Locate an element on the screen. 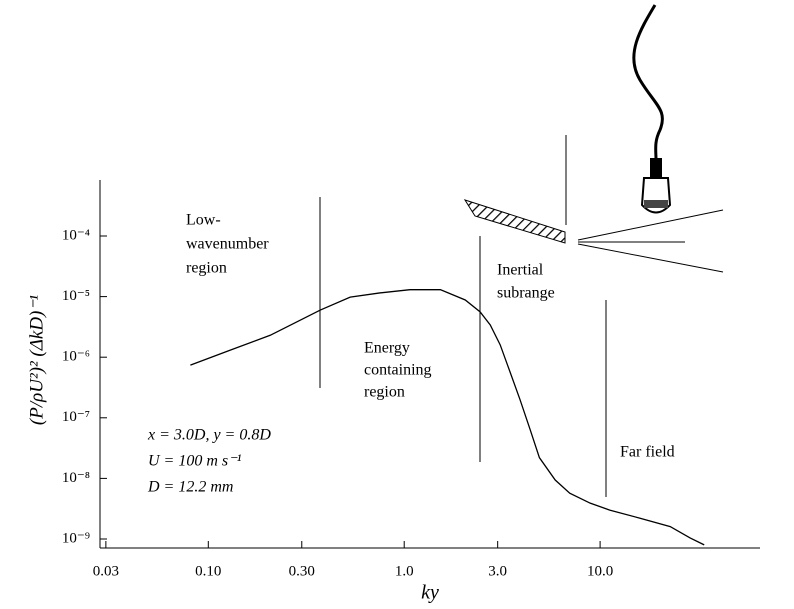  annotation-far-field: Far field is located at coordinates (647, 452).